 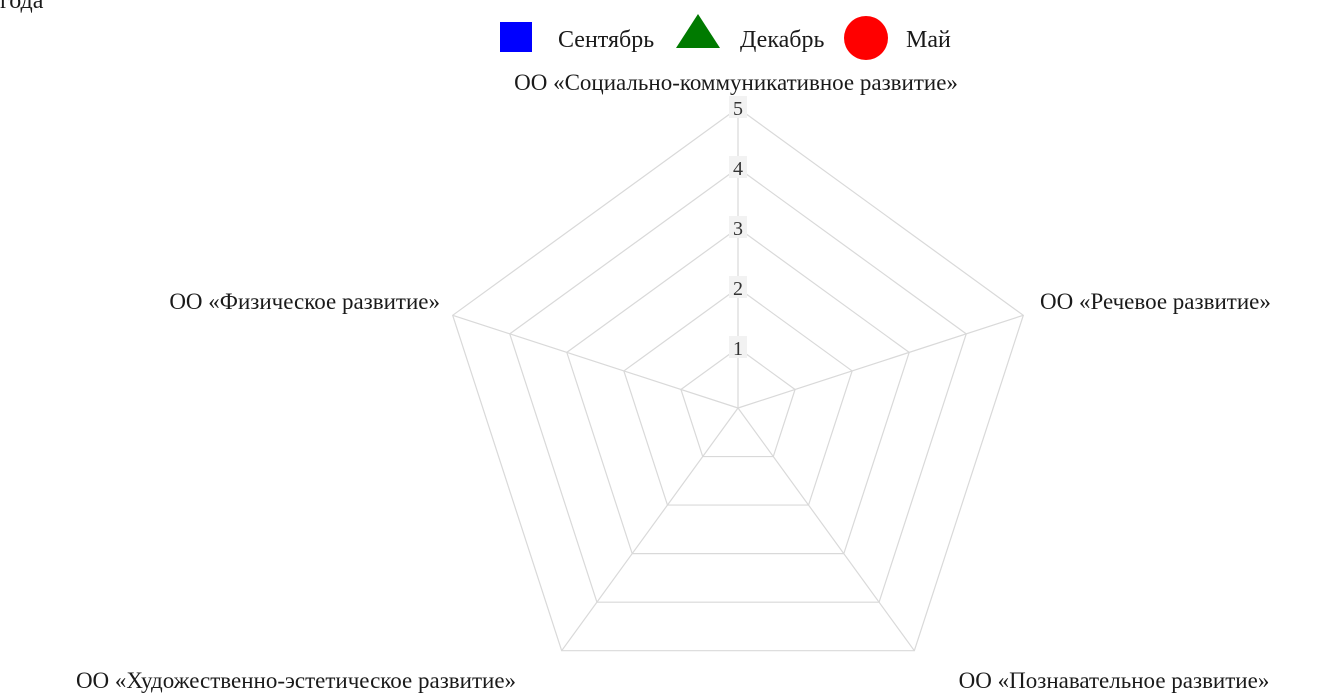 What do you see at coordinates (22, 7) in the screenshot?
I see `header-fragment: года` at bounding box center [22, 7].